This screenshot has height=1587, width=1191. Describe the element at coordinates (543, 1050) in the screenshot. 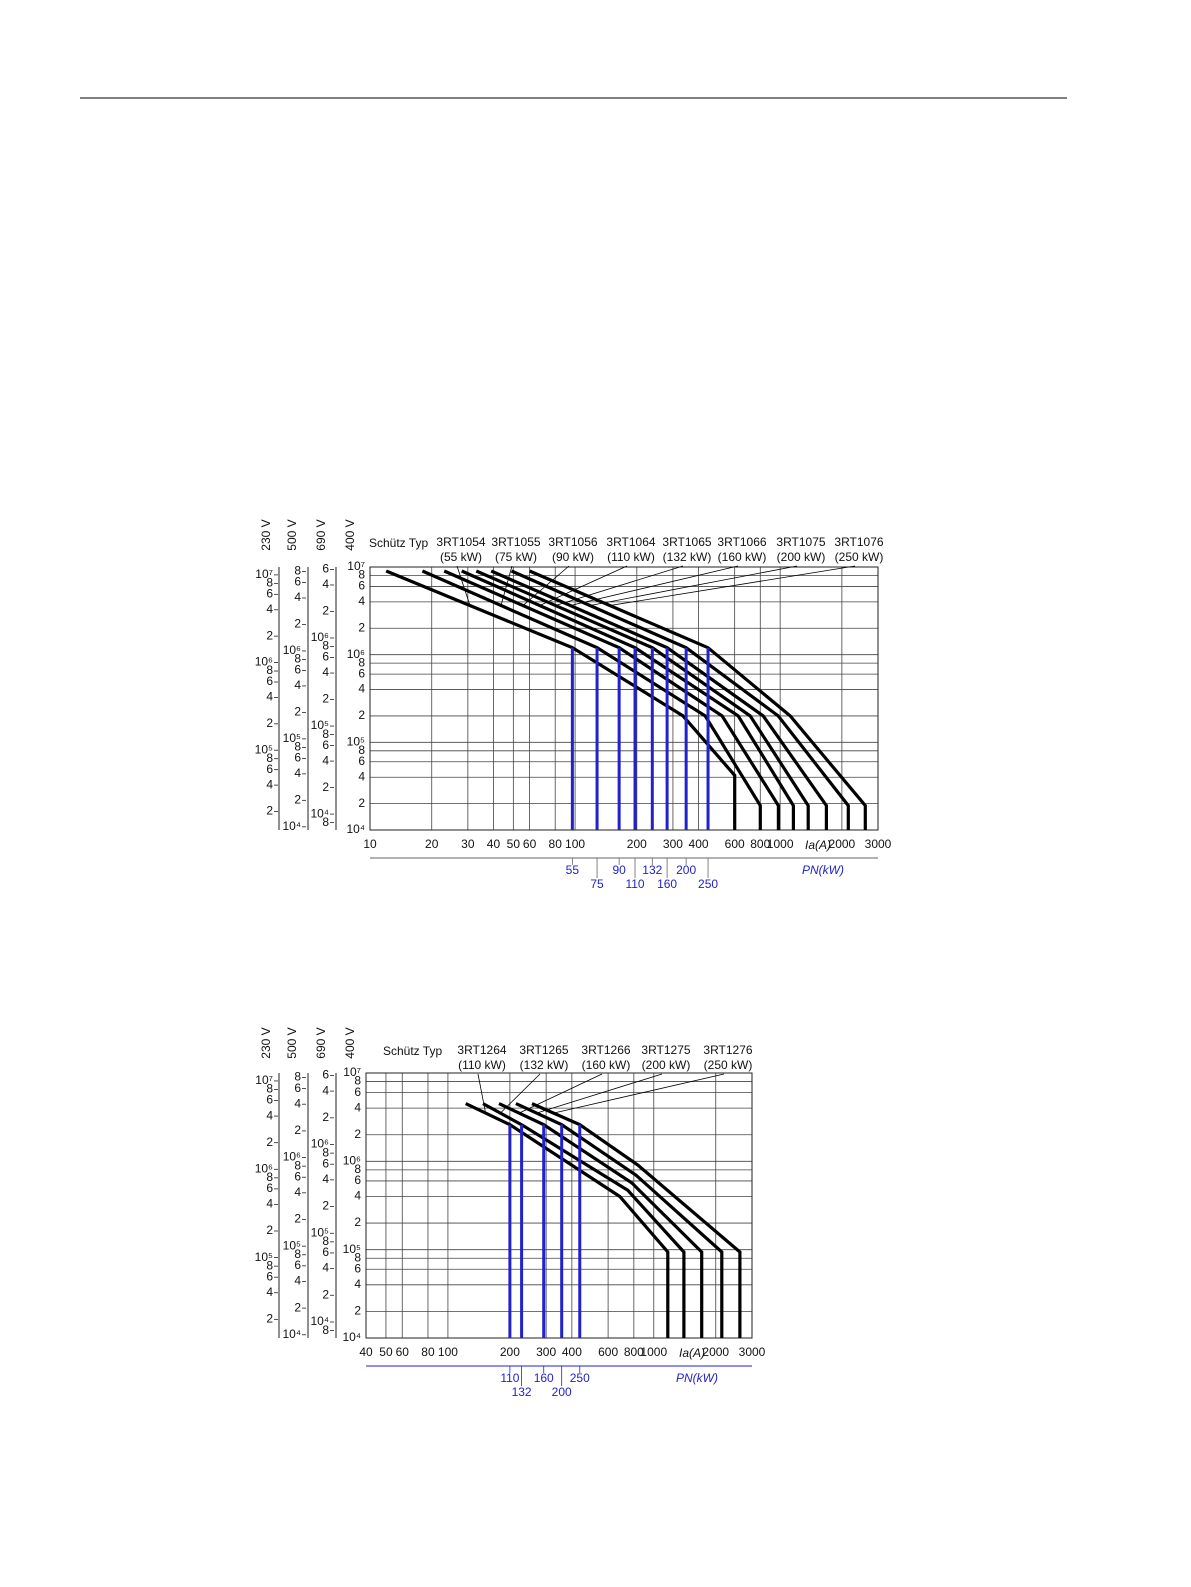

I see `series-name: 3RT1265` at that location.